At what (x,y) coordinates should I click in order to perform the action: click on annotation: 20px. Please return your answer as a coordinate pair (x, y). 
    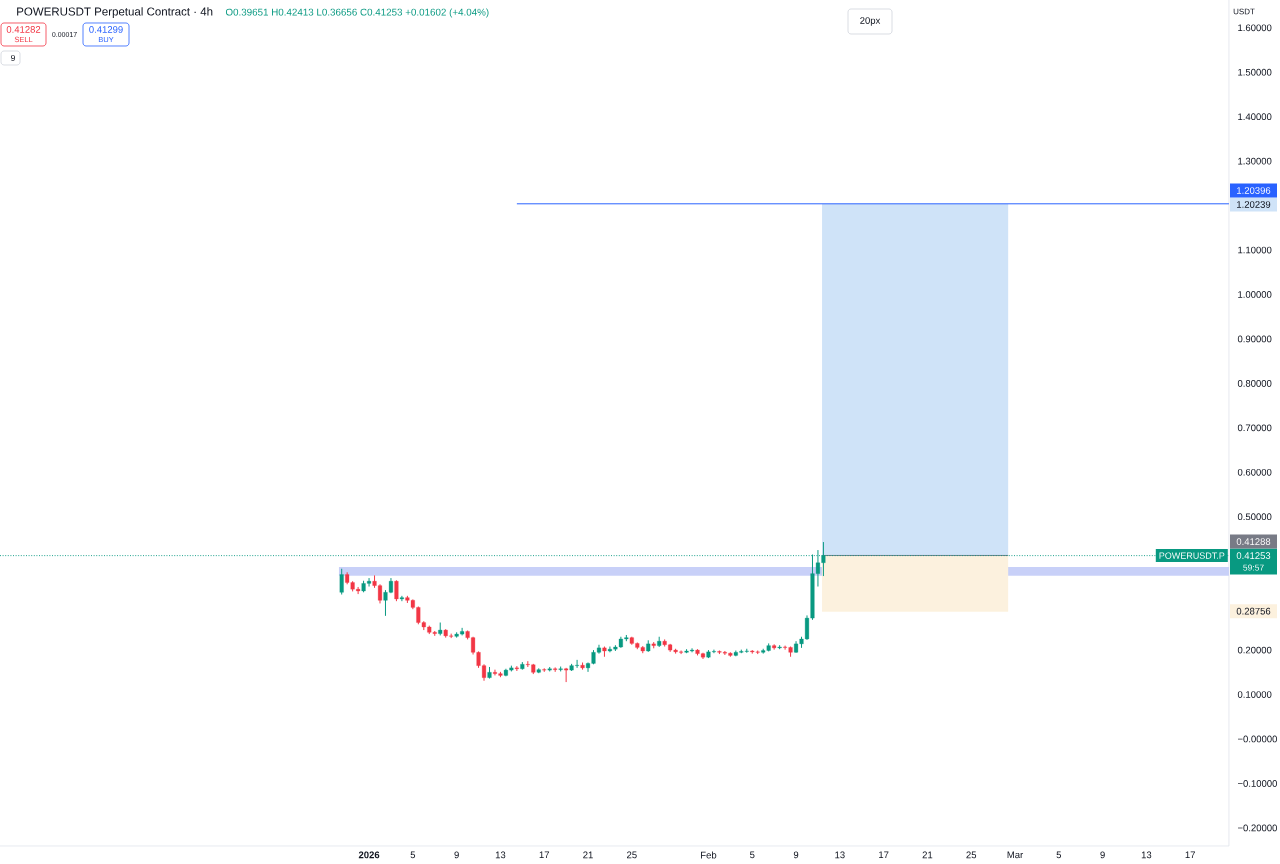
    Looking at the image, I should click on (870, 21).